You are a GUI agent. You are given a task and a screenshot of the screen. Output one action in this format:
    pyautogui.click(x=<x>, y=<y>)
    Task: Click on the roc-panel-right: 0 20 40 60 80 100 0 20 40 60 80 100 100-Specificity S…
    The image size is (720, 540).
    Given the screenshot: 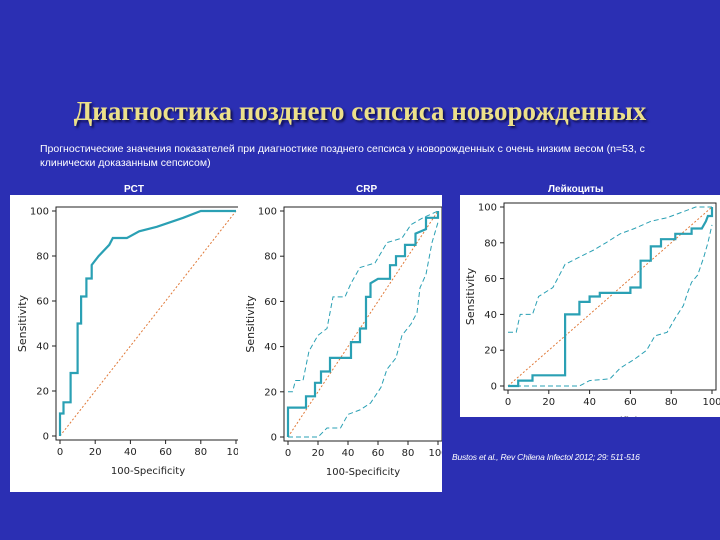 What is the action you would take?
    pyautogui.click(x=590, y=306)
    